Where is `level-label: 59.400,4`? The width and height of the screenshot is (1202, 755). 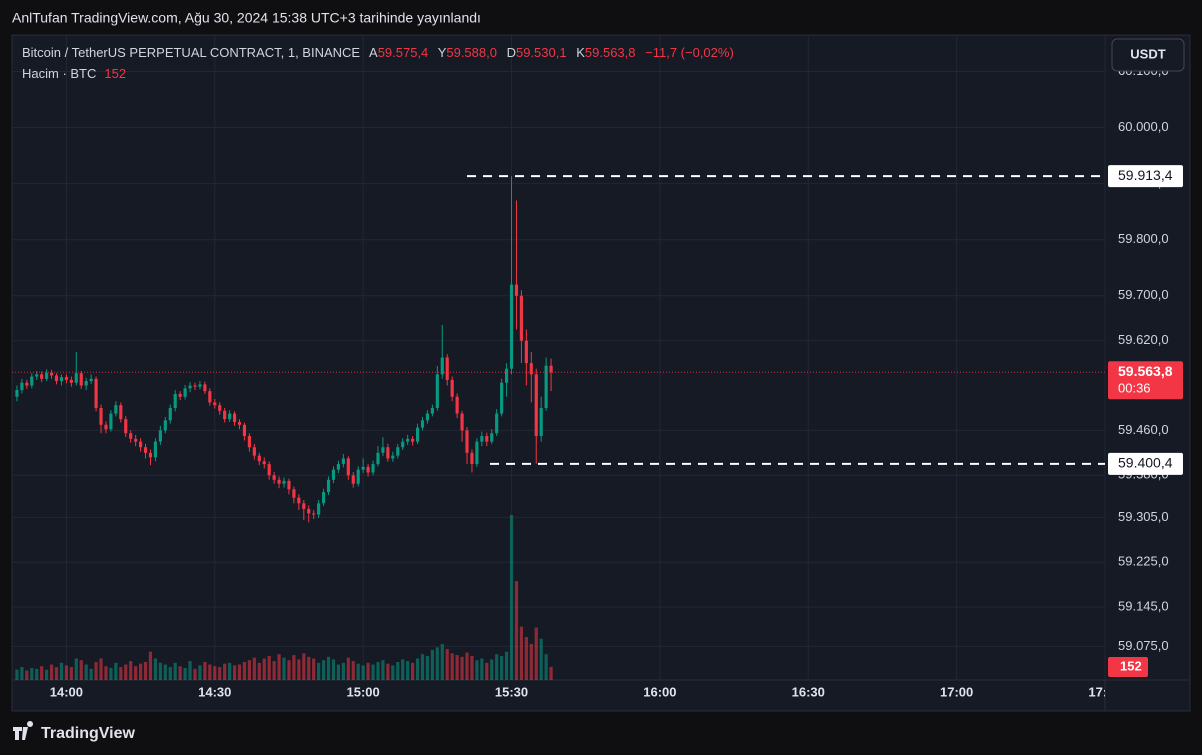 level-label: 59.400,4 is located at coordinates (1145, 463).